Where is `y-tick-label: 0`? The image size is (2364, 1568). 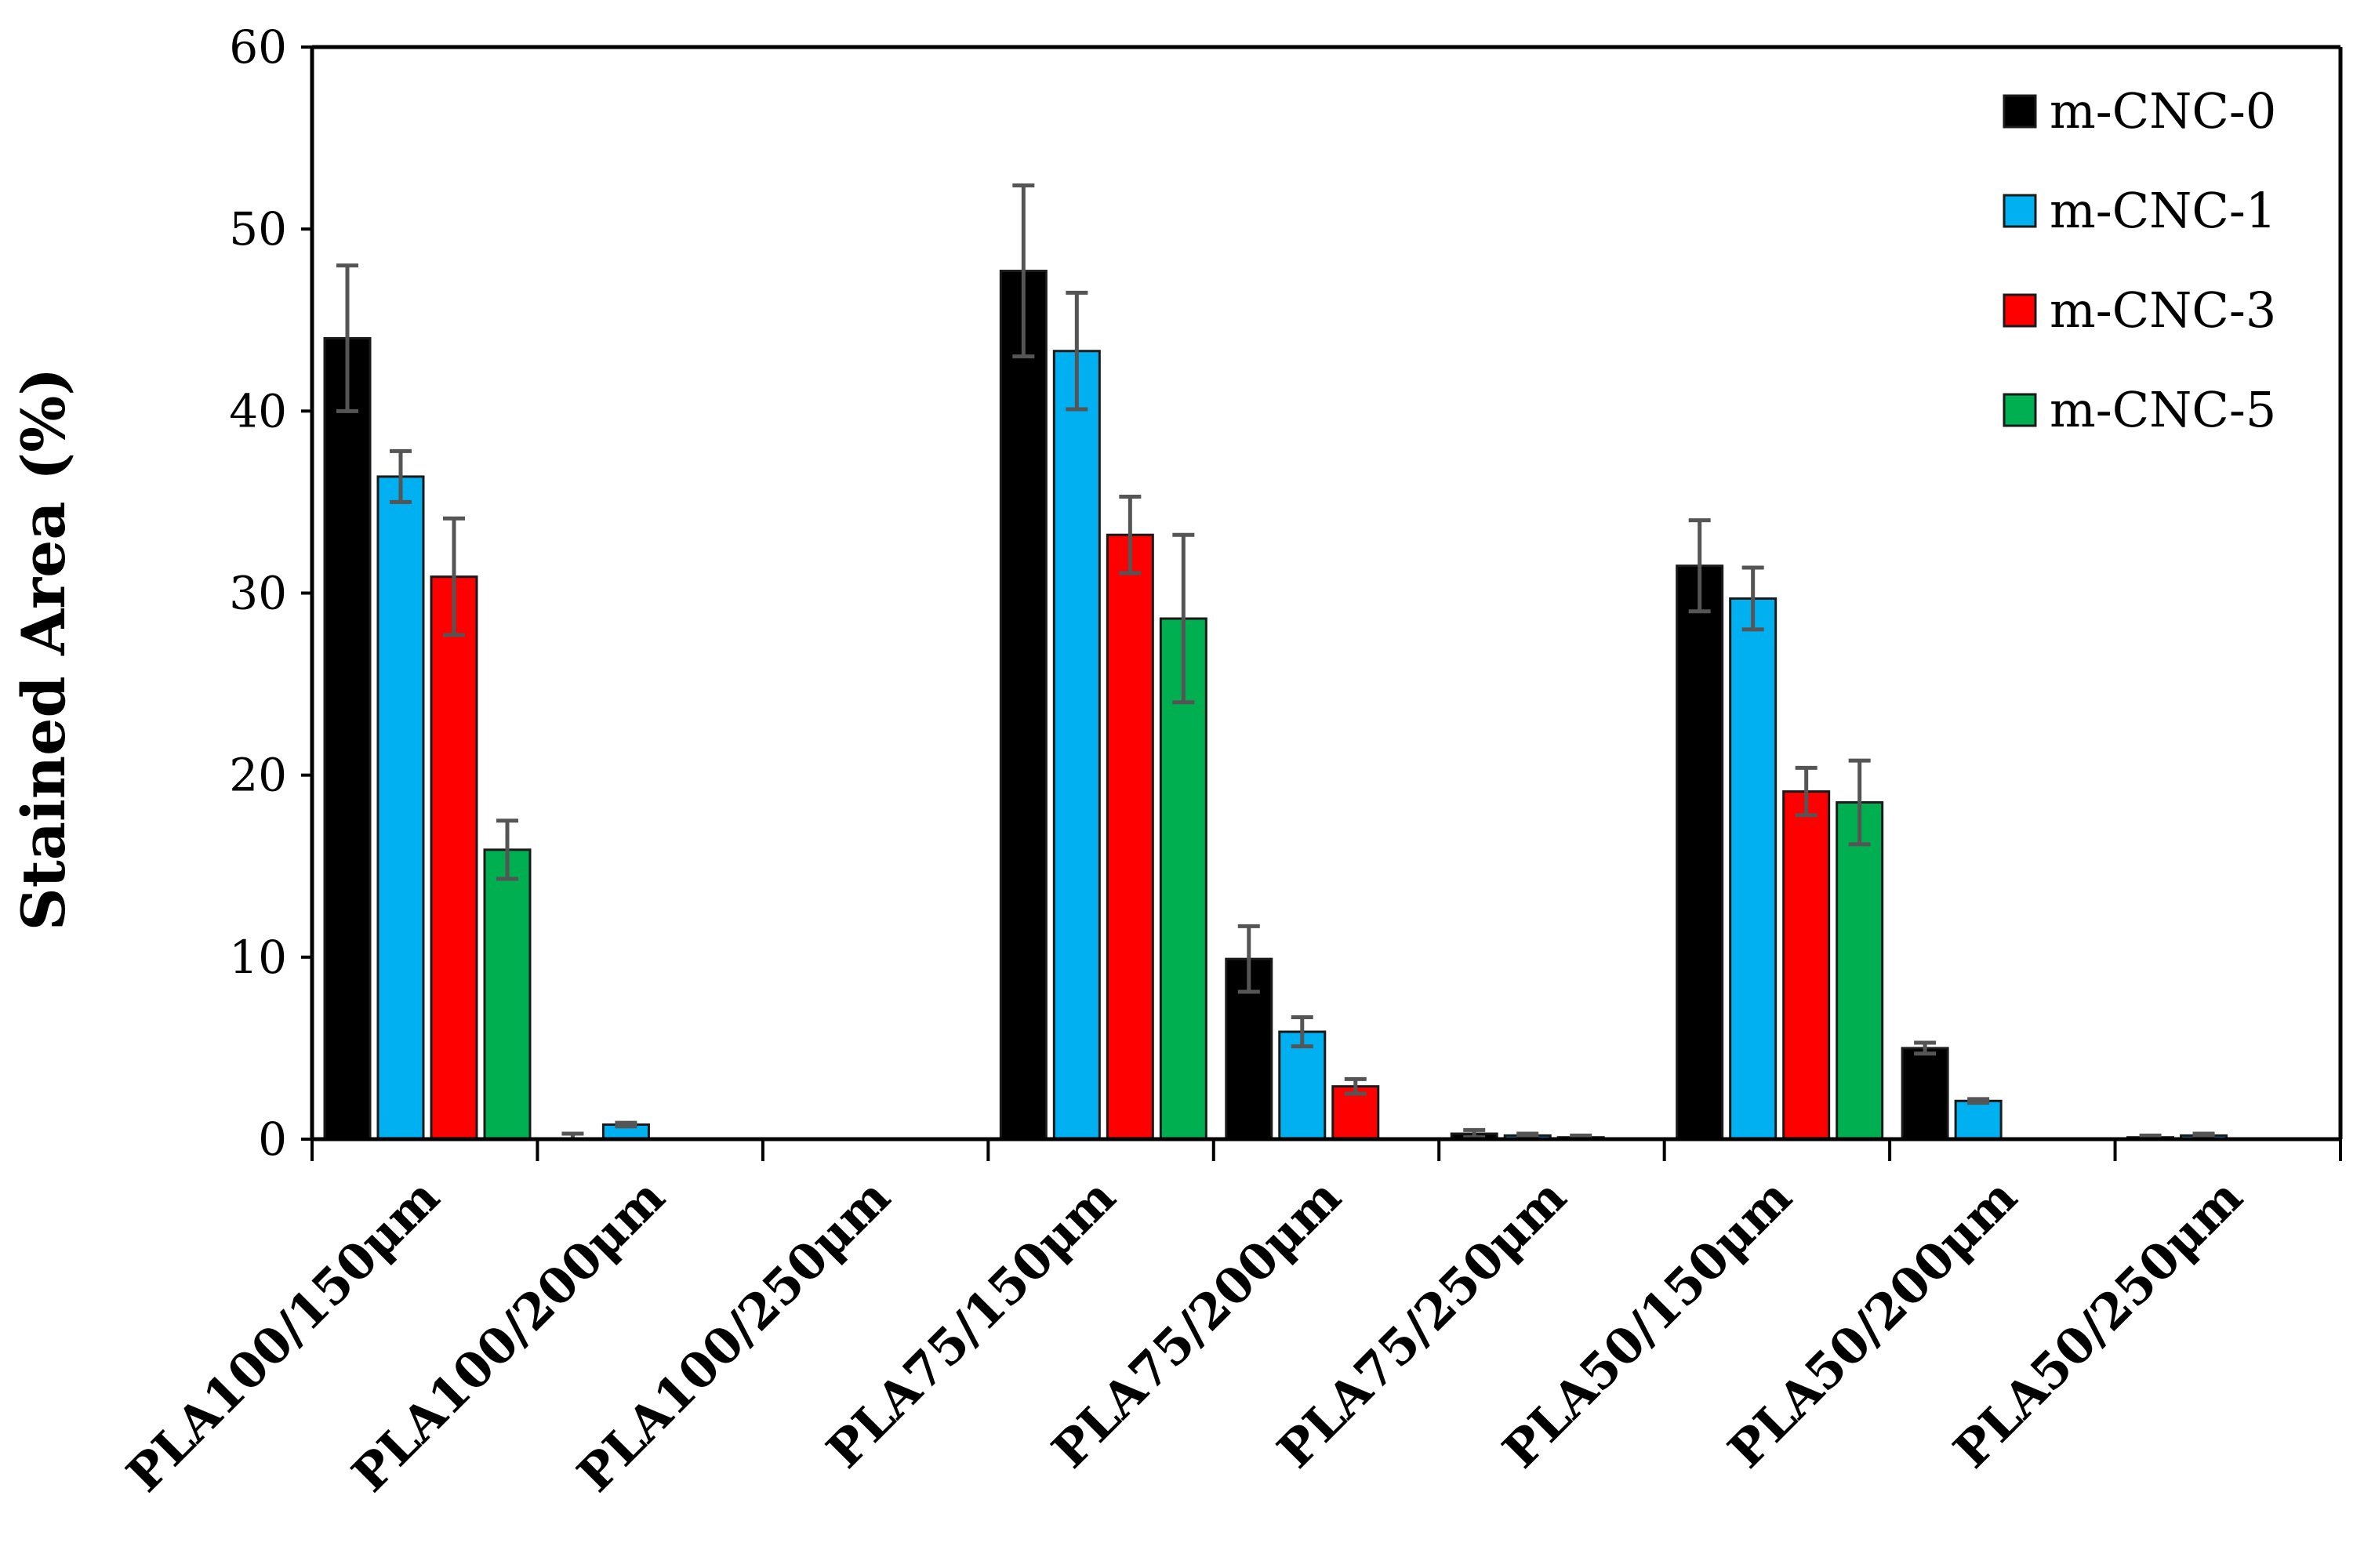 y-tick-label: 0 is located at coordinates (272, 1139).